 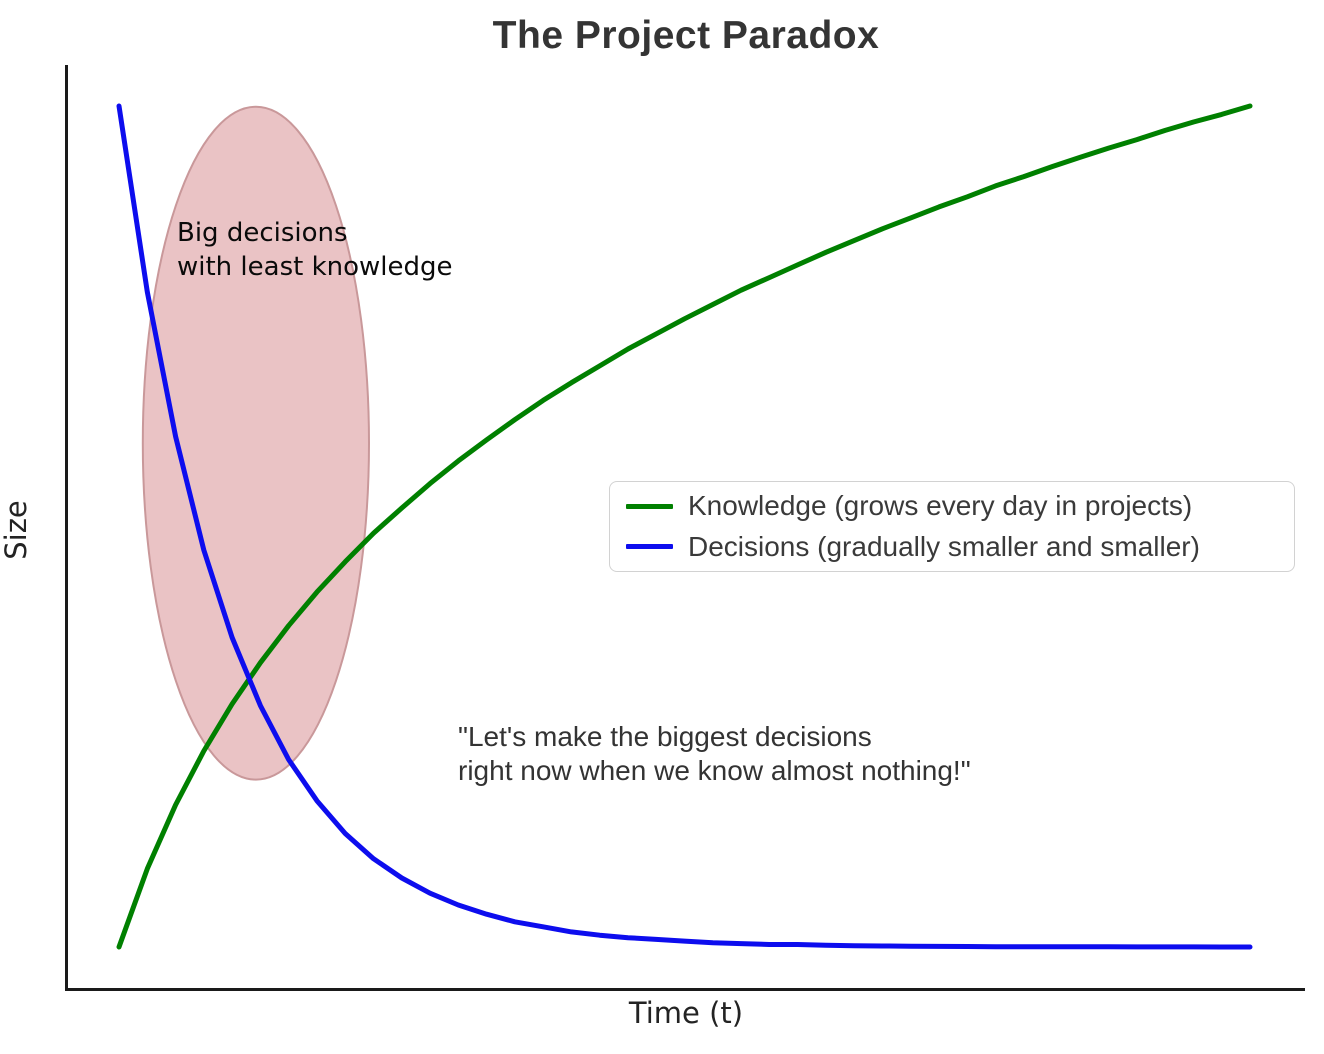 I want to click on x-axis-label: Time (t), so click(x=686, y=1013).